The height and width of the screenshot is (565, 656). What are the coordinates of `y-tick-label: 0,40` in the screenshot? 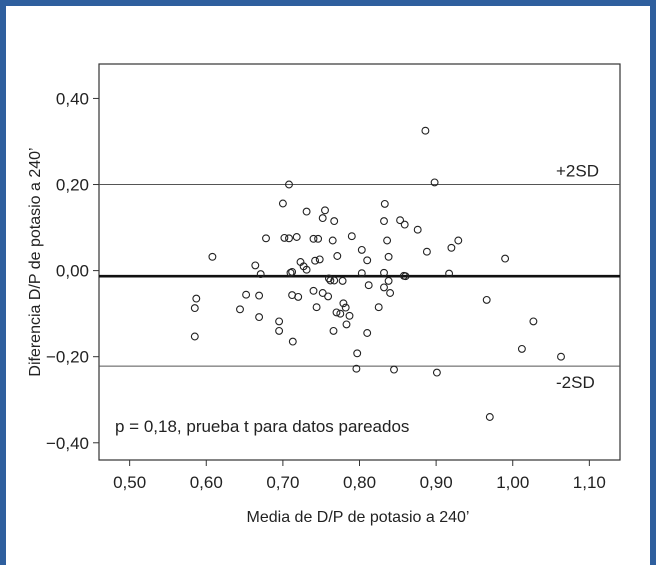 It's located at (72, 98).